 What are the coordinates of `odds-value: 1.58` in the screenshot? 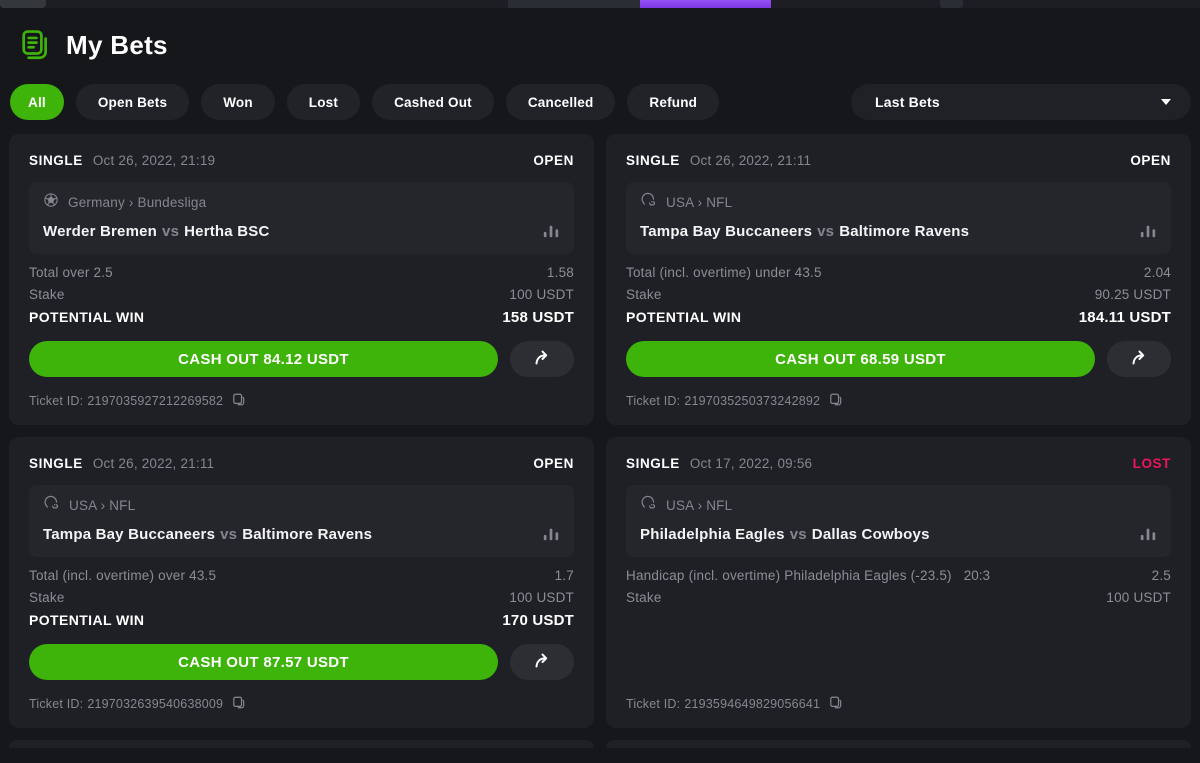 It's located at (560, 272).